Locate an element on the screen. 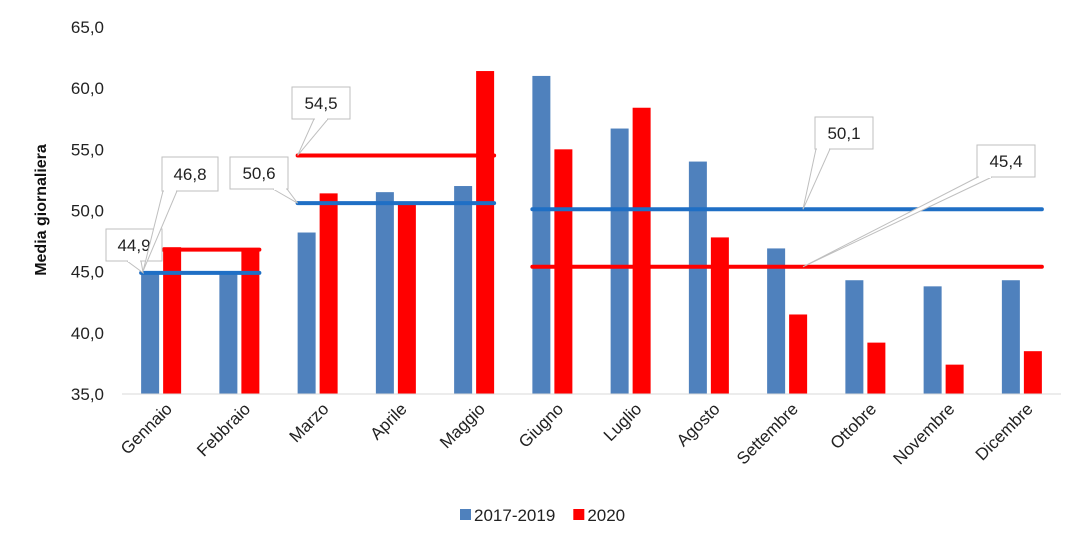  x-tick-label-gennaio: Gennaio is located at coordinates (146, 428).